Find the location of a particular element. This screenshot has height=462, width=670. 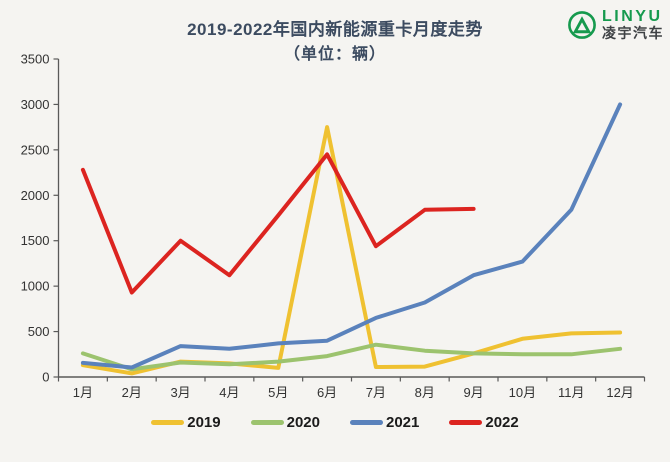

y-axis-label: 1500 is located at coordinates (35, 240).